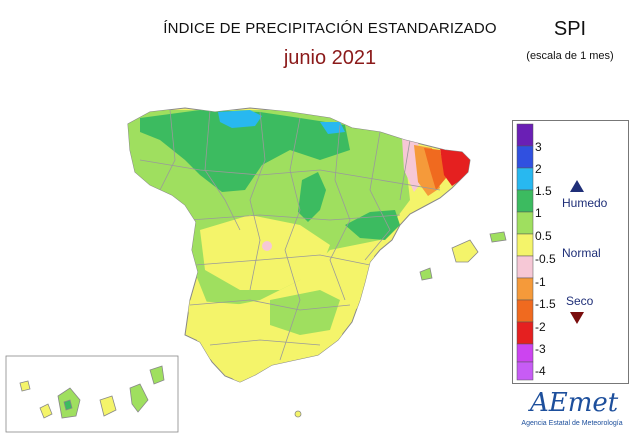  I want to click on index-name: SPI, so click(570, 29).